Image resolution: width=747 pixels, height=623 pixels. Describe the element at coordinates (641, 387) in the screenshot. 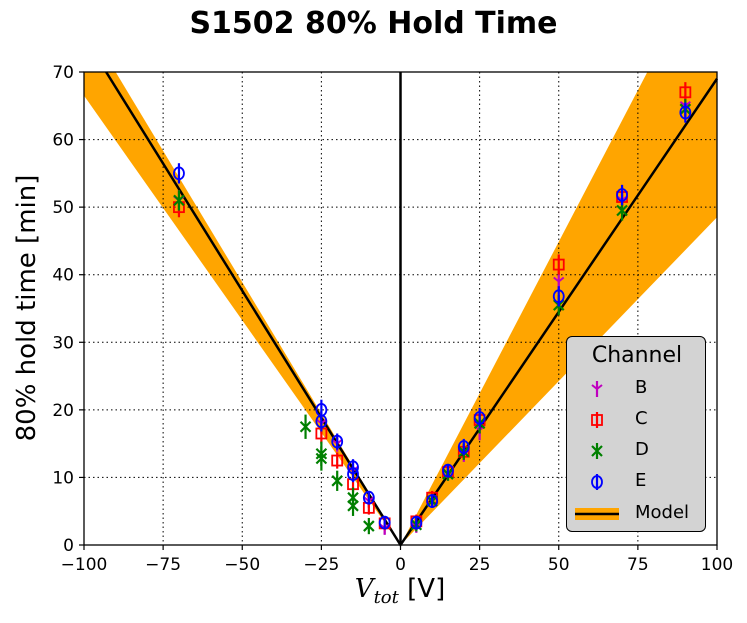

I see `legend-label-b: B` at that location.